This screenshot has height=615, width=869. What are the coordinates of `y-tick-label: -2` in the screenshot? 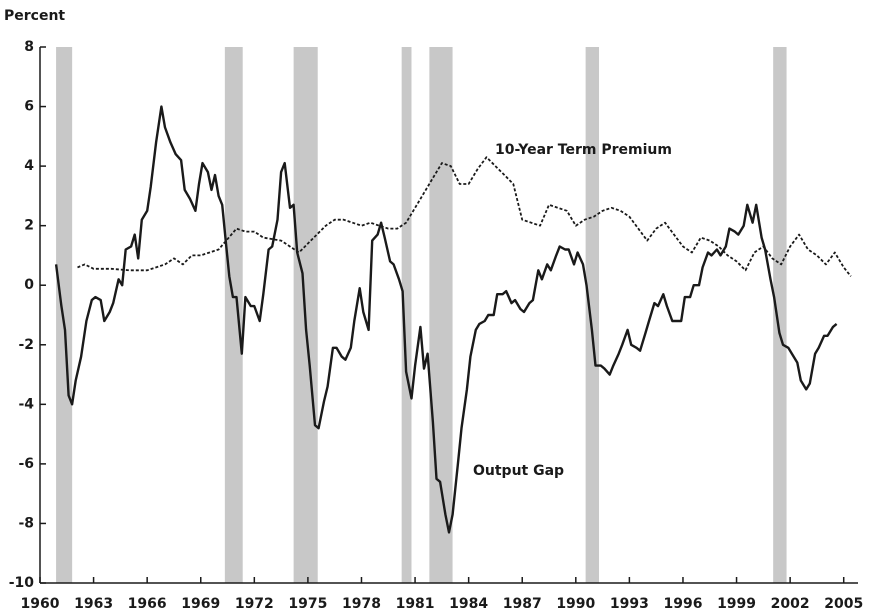 It's located at (26, 345).